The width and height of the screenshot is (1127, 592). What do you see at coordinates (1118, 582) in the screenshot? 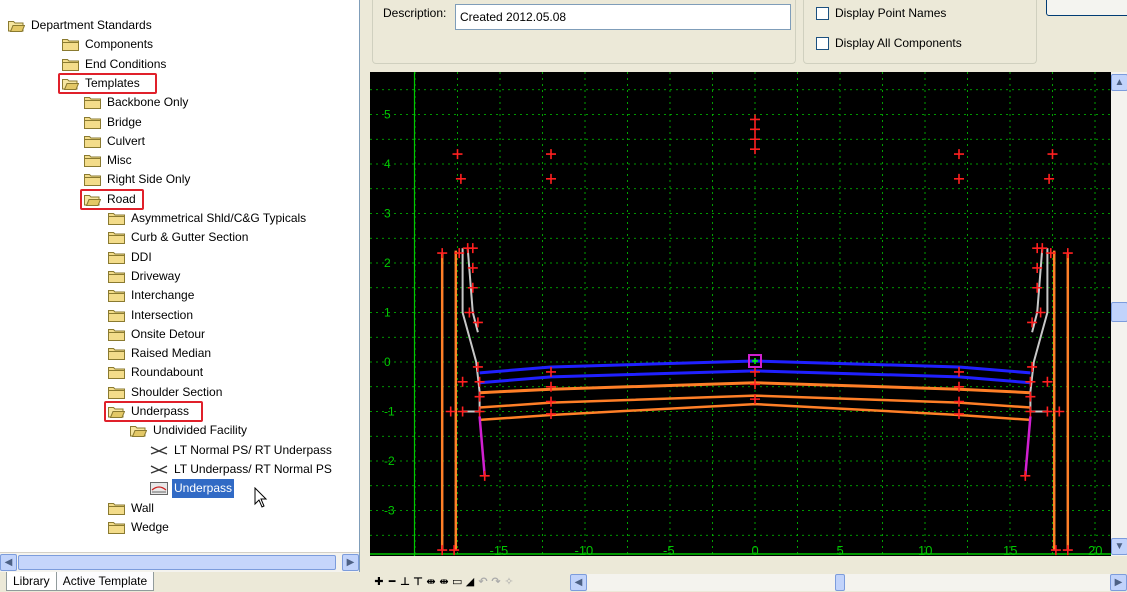
I see `canvas-scroll-right-button: ▶` at bounding box center [1118, 582].